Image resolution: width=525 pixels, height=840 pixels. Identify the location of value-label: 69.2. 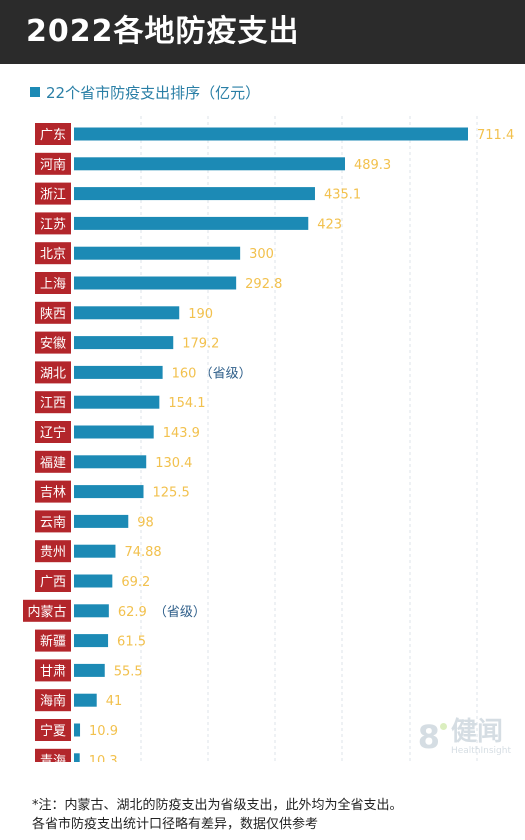
(135, 582).